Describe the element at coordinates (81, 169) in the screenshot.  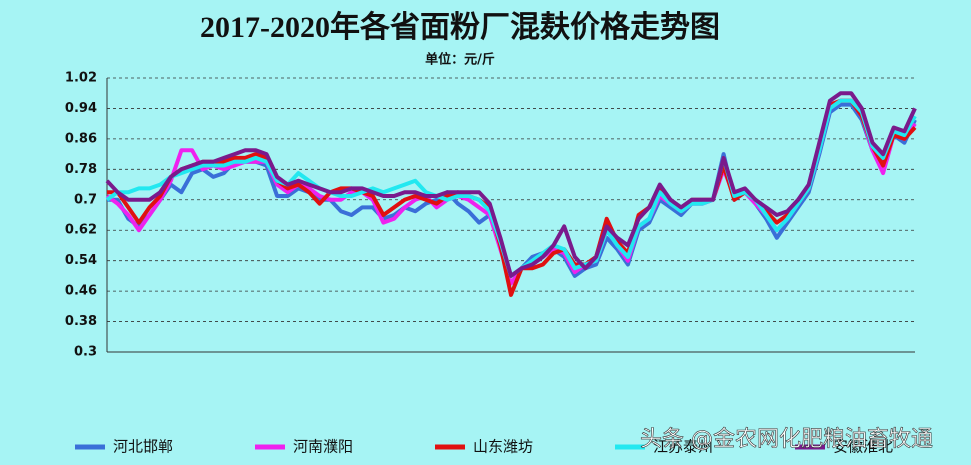
I see `y-tick-label: 0.78` at that location.